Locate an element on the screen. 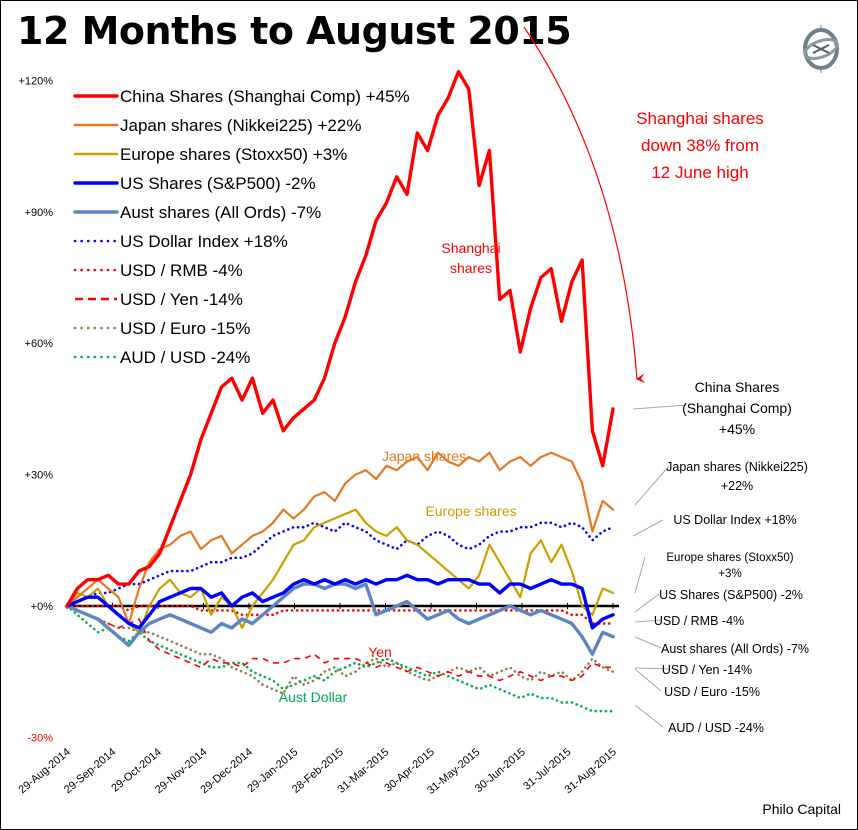  end-value-label: USD / Euro -15% is located at coordinates (712, 692).